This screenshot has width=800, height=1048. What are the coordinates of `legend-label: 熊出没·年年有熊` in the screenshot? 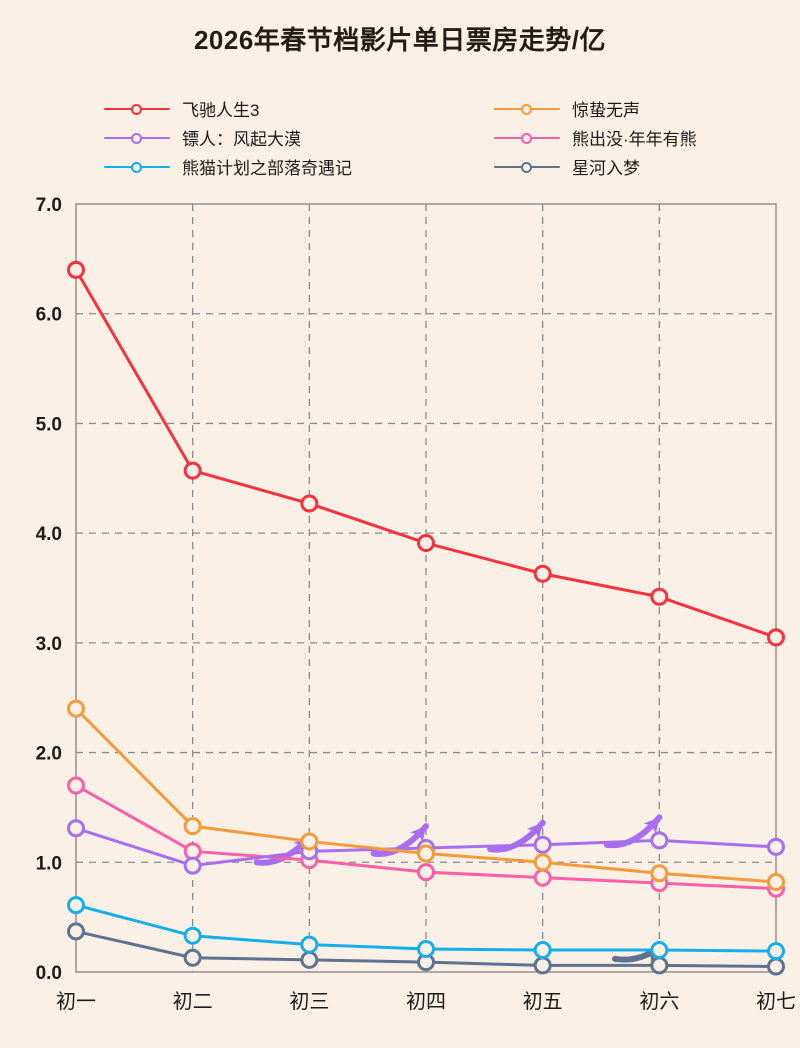 It's located at (634, 139).